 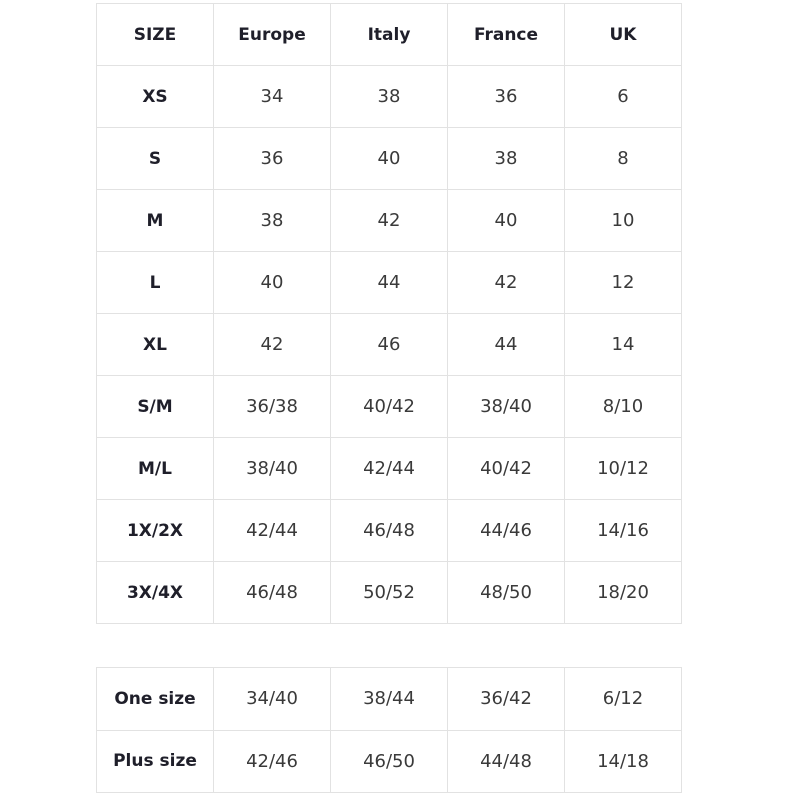 What do you see at coordinates (155, 96) in the screenshot?
I see `size-label-cell: XS` at bounding box center [155, 96].